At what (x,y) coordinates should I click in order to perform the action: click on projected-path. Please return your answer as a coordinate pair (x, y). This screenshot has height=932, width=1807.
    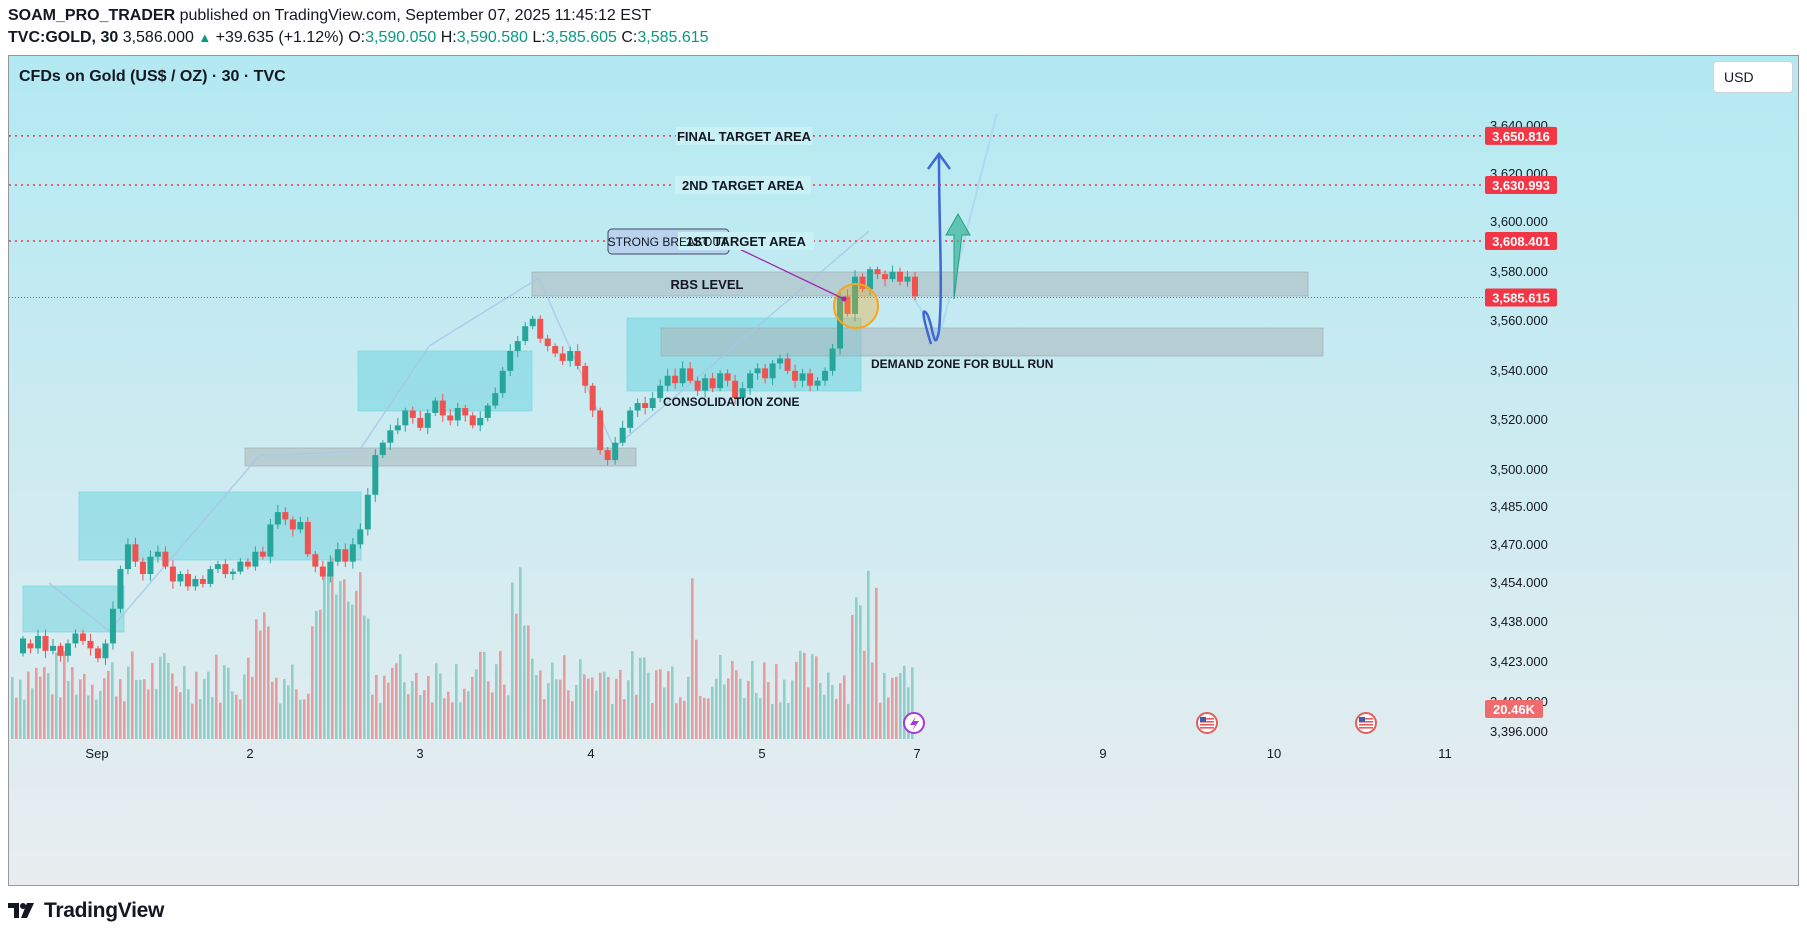
    Looking at the image, I should click on (953, 226).